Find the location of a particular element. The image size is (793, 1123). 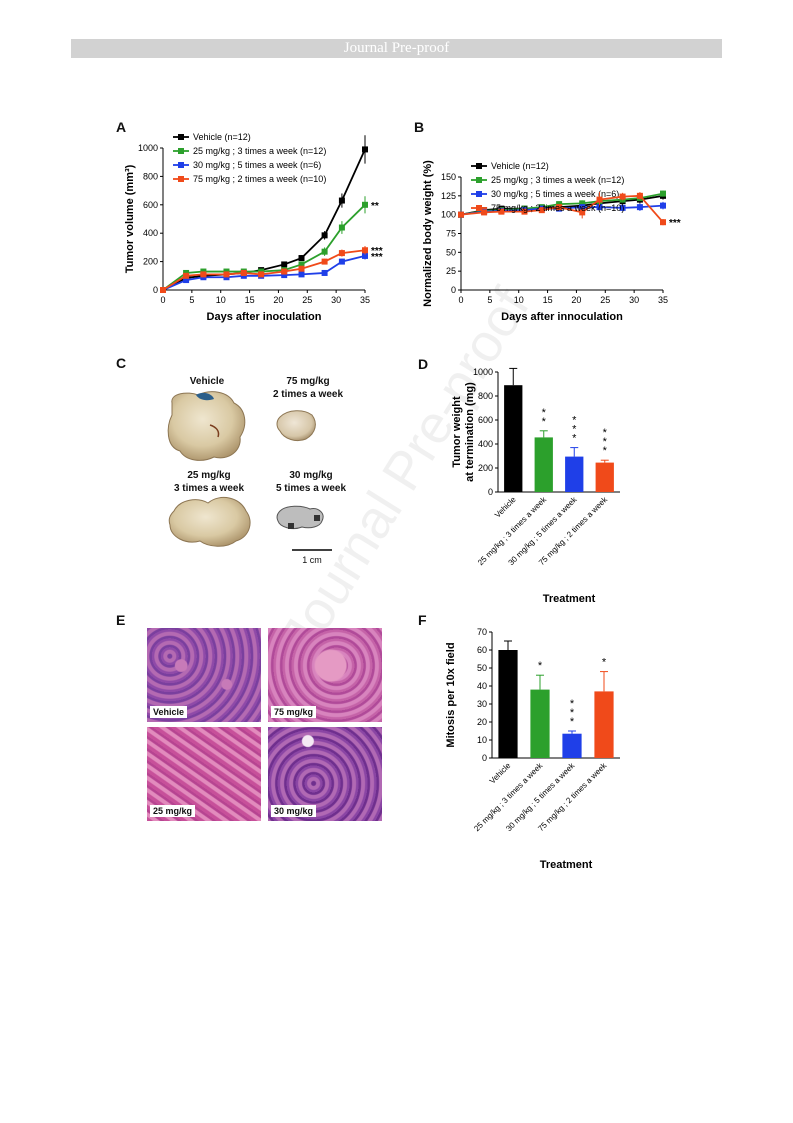

y-tick-label: 25 is located at coordinates (451, 271).